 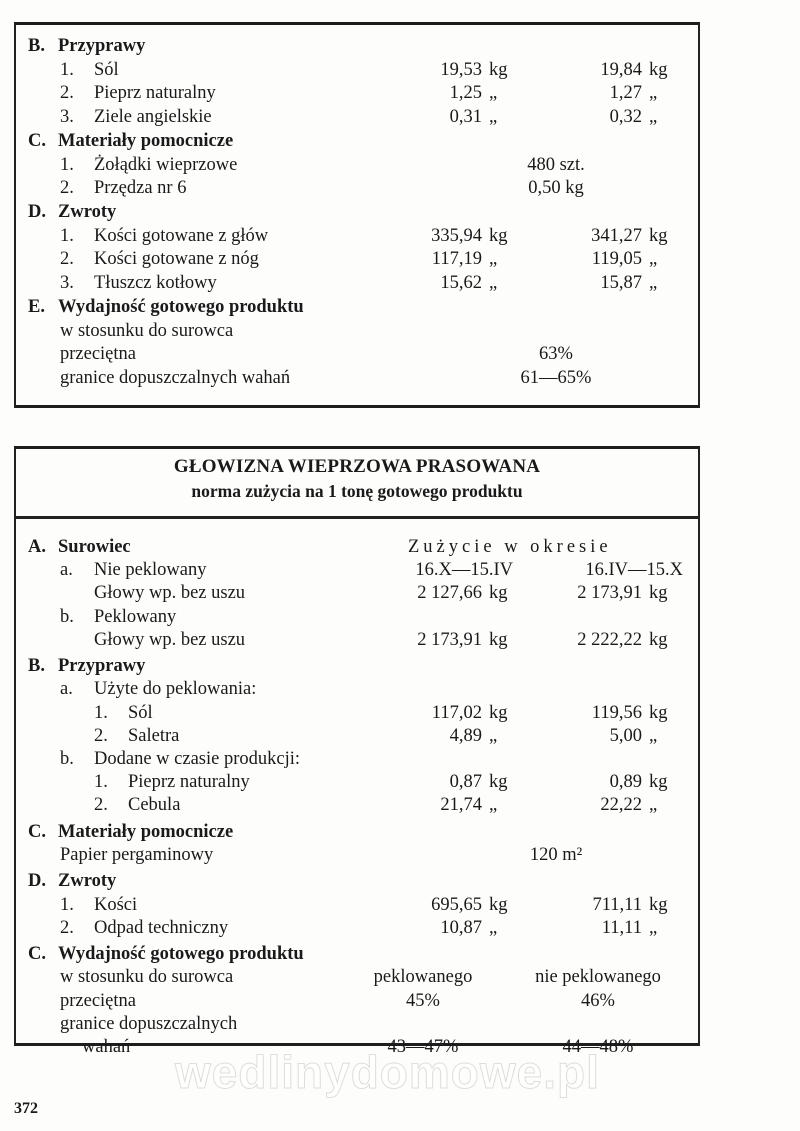 What do you see at coordinates (449, 639) in the screenshot?
I see `value-period-1: 2 173,91` at bounding box center [449, 639].